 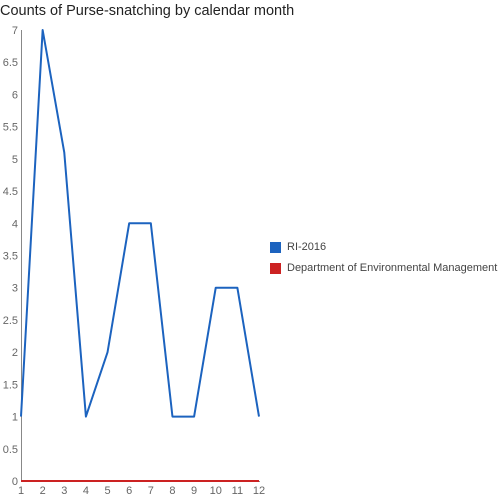 I want to click on y-tick-label: 4.5, so click(x=10, y=192).